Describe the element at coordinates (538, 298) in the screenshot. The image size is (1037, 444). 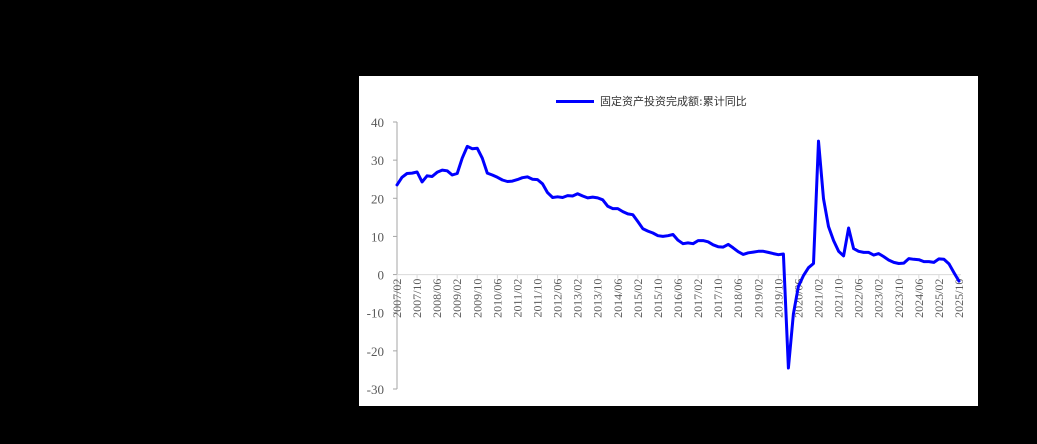
I see `x-tick-label: 2011/10` at that location.